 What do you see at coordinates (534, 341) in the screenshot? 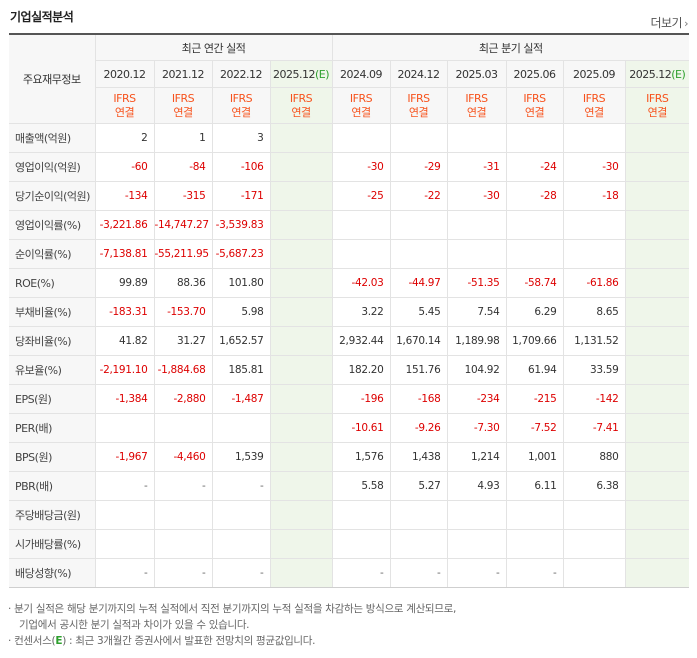
I see `table-cell: 1,709.66` at bounding box center [534, 341].